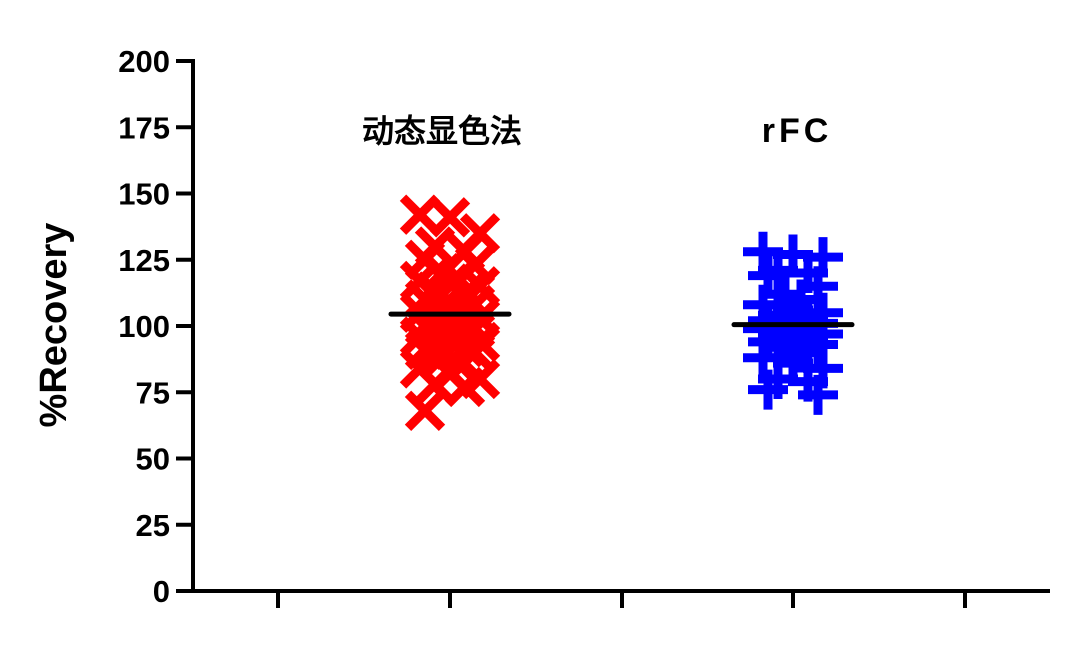 This screenshot has width=1080, height=655. Describe the element at coordinates (54, 325) in the screenshot. I see `y-axis-label: %Recovery` at that location.